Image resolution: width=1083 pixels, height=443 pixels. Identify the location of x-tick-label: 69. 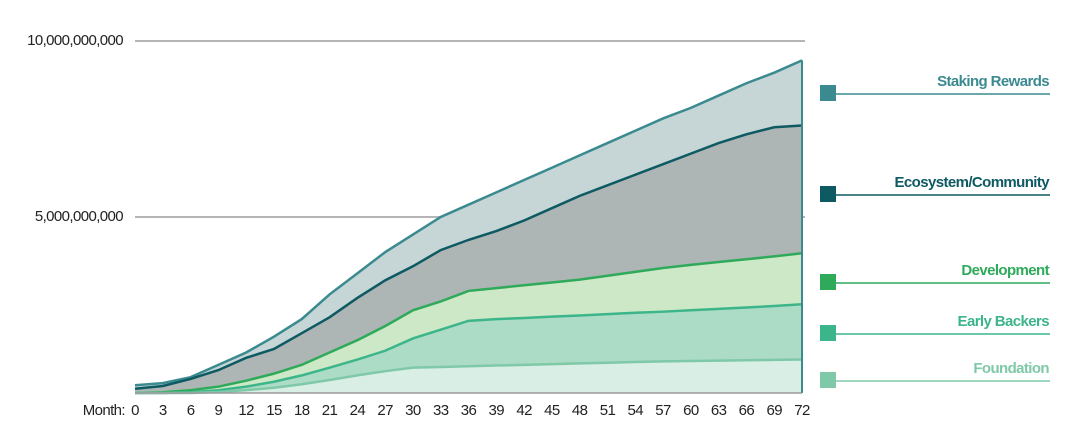
(774, 410).